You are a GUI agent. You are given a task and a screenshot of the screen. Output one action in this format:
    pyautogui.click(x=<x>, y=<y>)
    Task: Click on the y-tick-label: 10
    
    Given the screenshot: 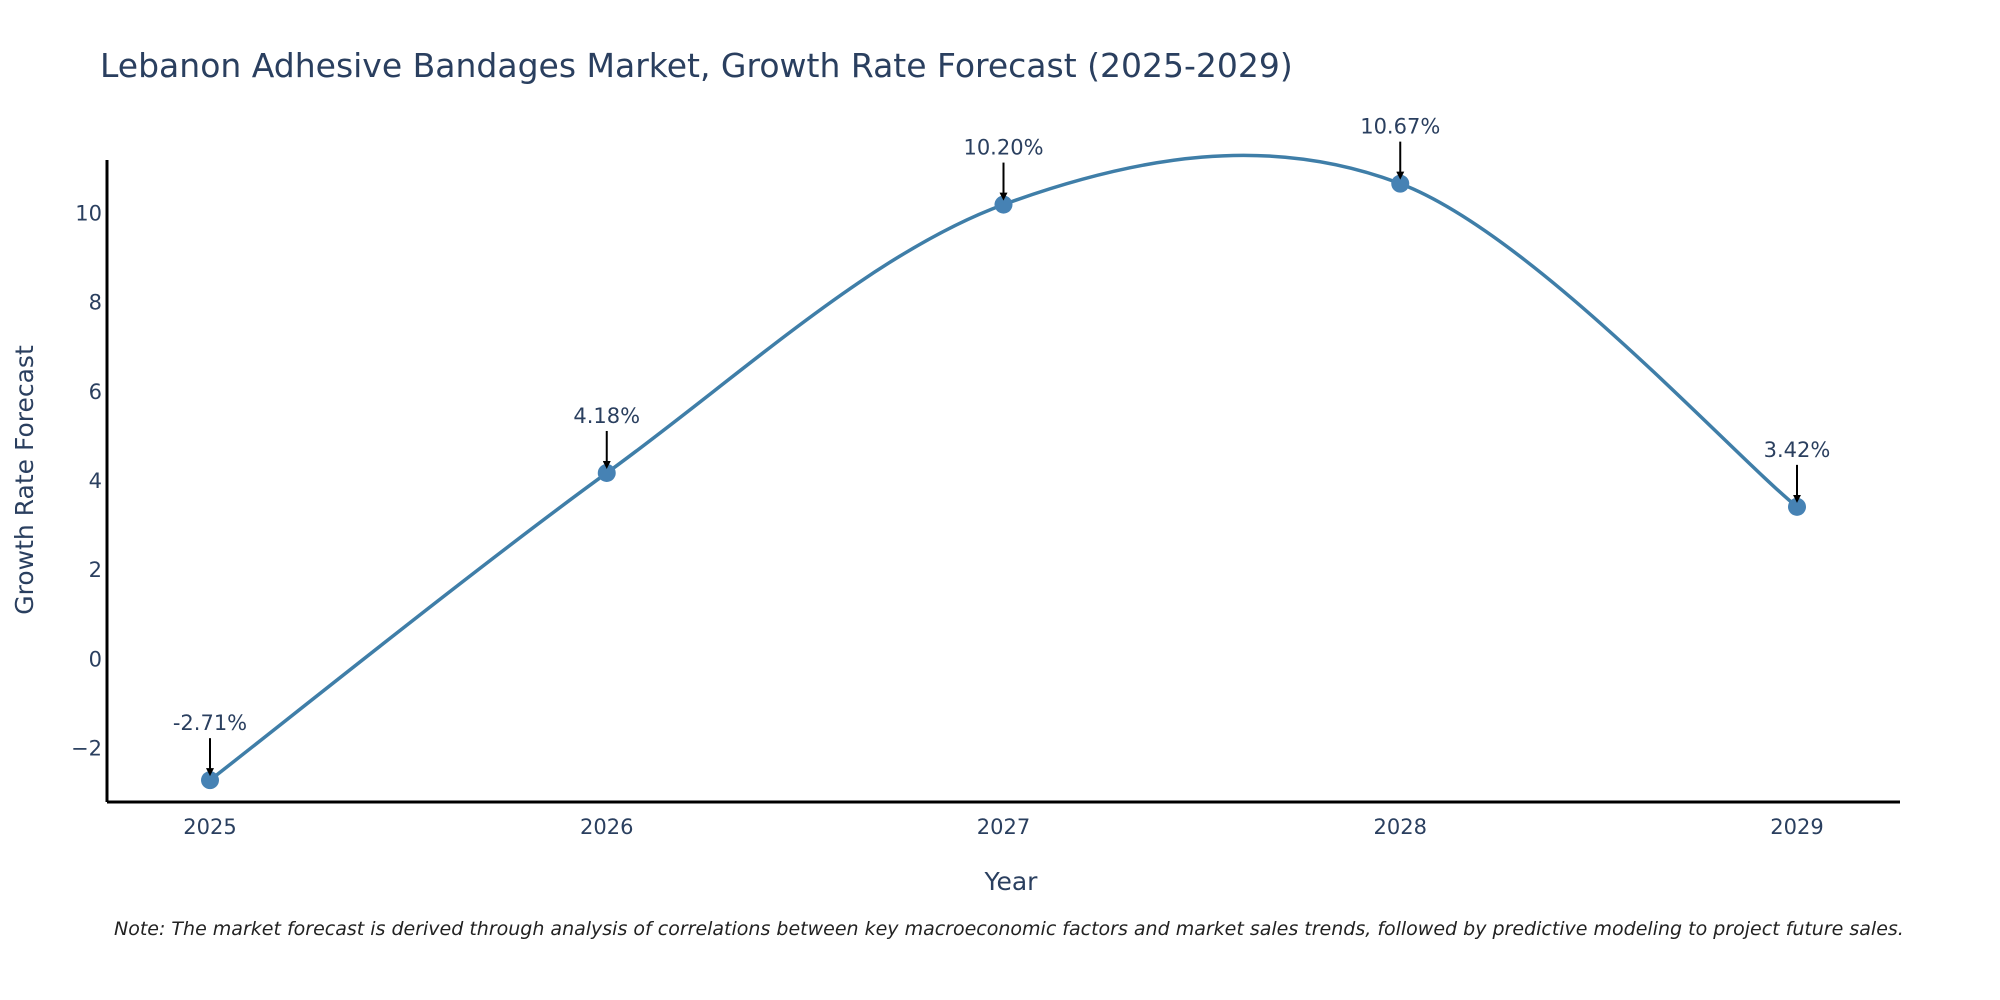 What is the action you would take?
    pyautogui.click(x=88, y=214)
    